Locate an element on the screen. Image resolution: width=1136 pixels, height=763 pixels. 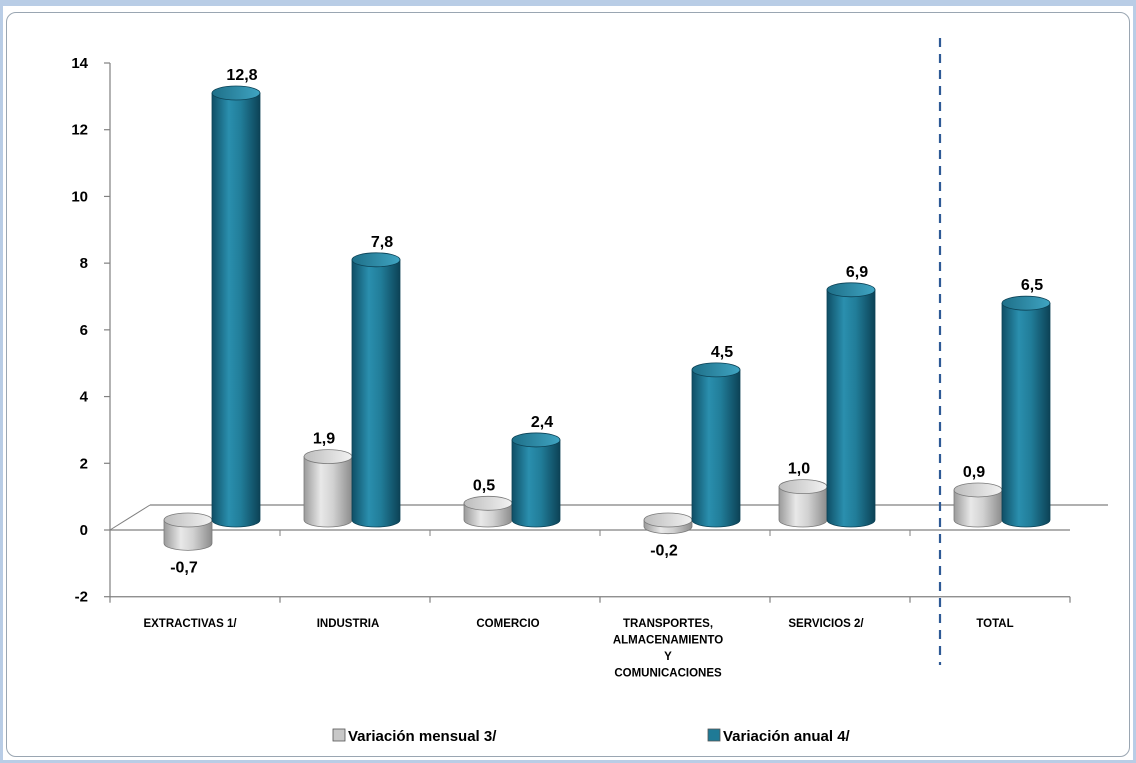
x-category-label-line: SERVICIOS 2/ is located at coordinates (826, 624).